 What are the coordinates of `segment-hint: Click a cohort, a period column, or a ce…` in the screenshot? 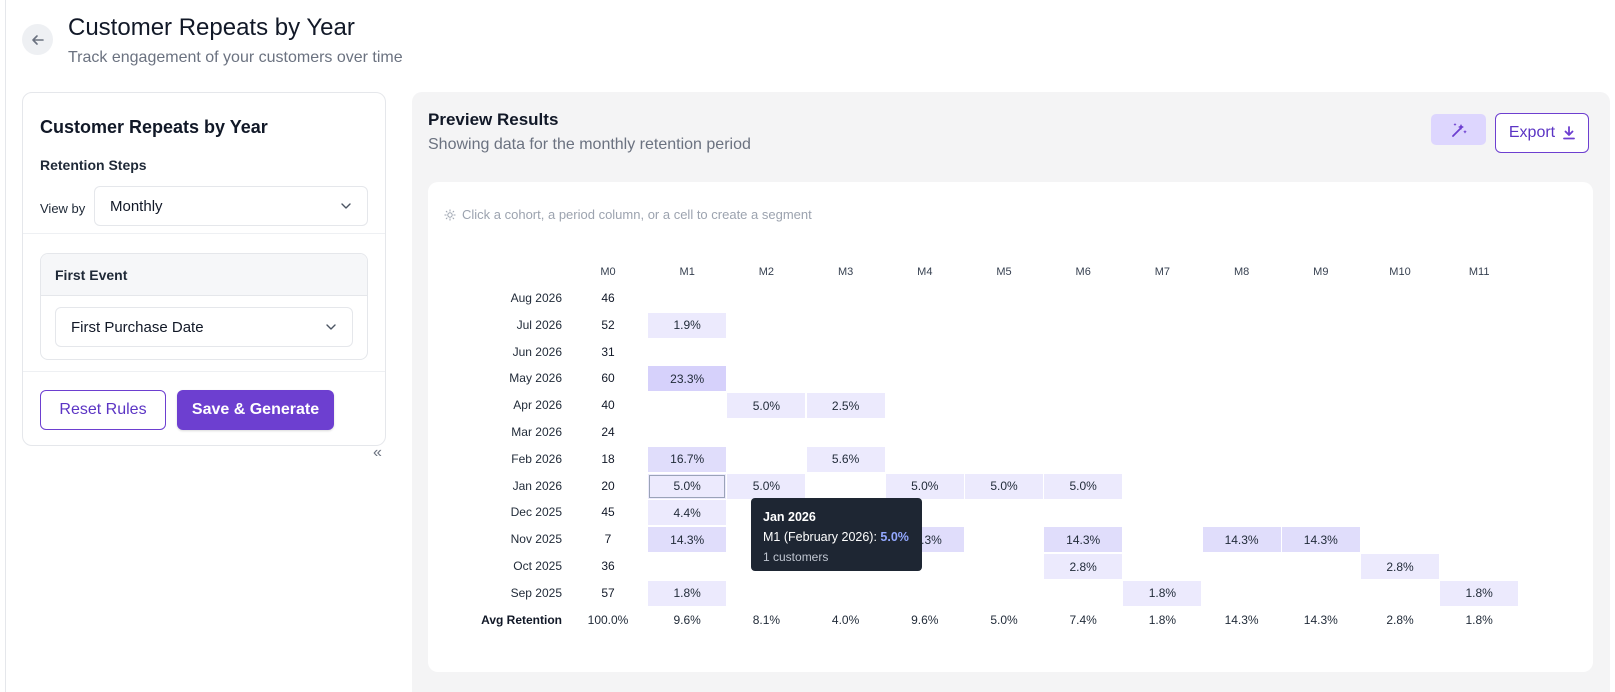 It's located at (628, 214).